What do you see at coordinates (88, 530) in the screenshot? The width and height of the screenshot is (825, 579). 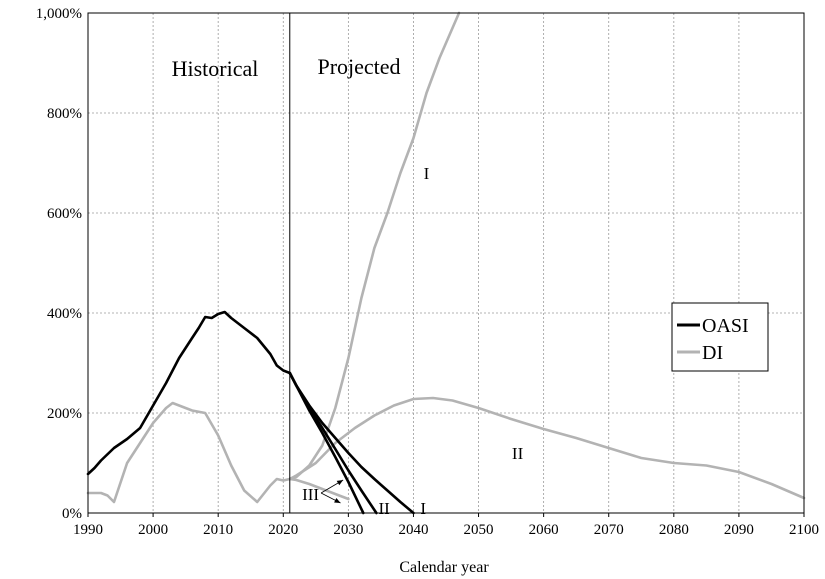 I see `x-tick-label: 1990` at bounding box center [88, 530].